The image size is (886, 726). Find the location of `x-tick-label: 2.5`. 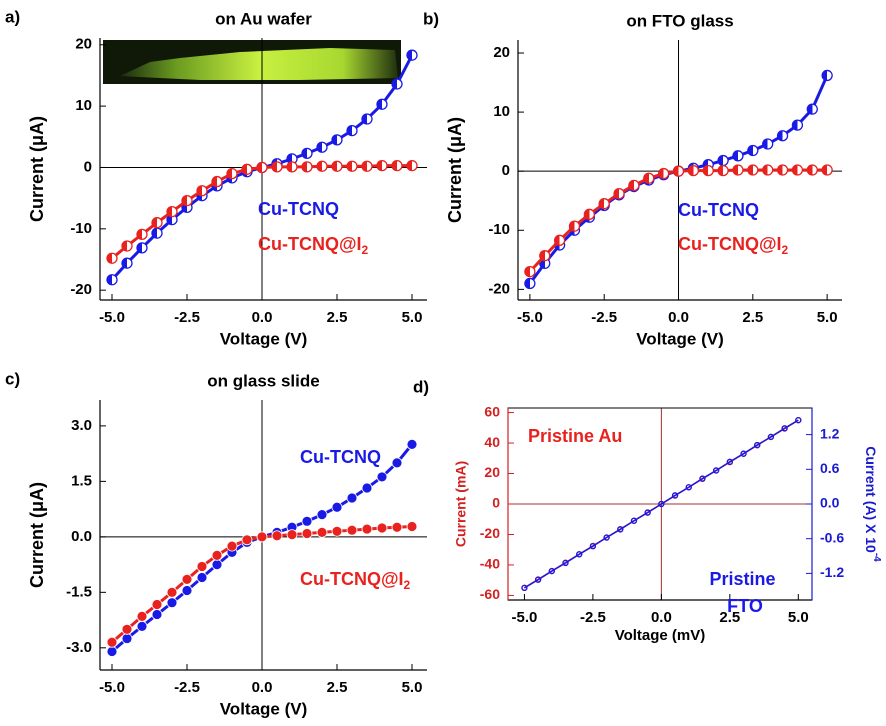

x-tick-label: 2.5 is located at coordinates (337, 317).